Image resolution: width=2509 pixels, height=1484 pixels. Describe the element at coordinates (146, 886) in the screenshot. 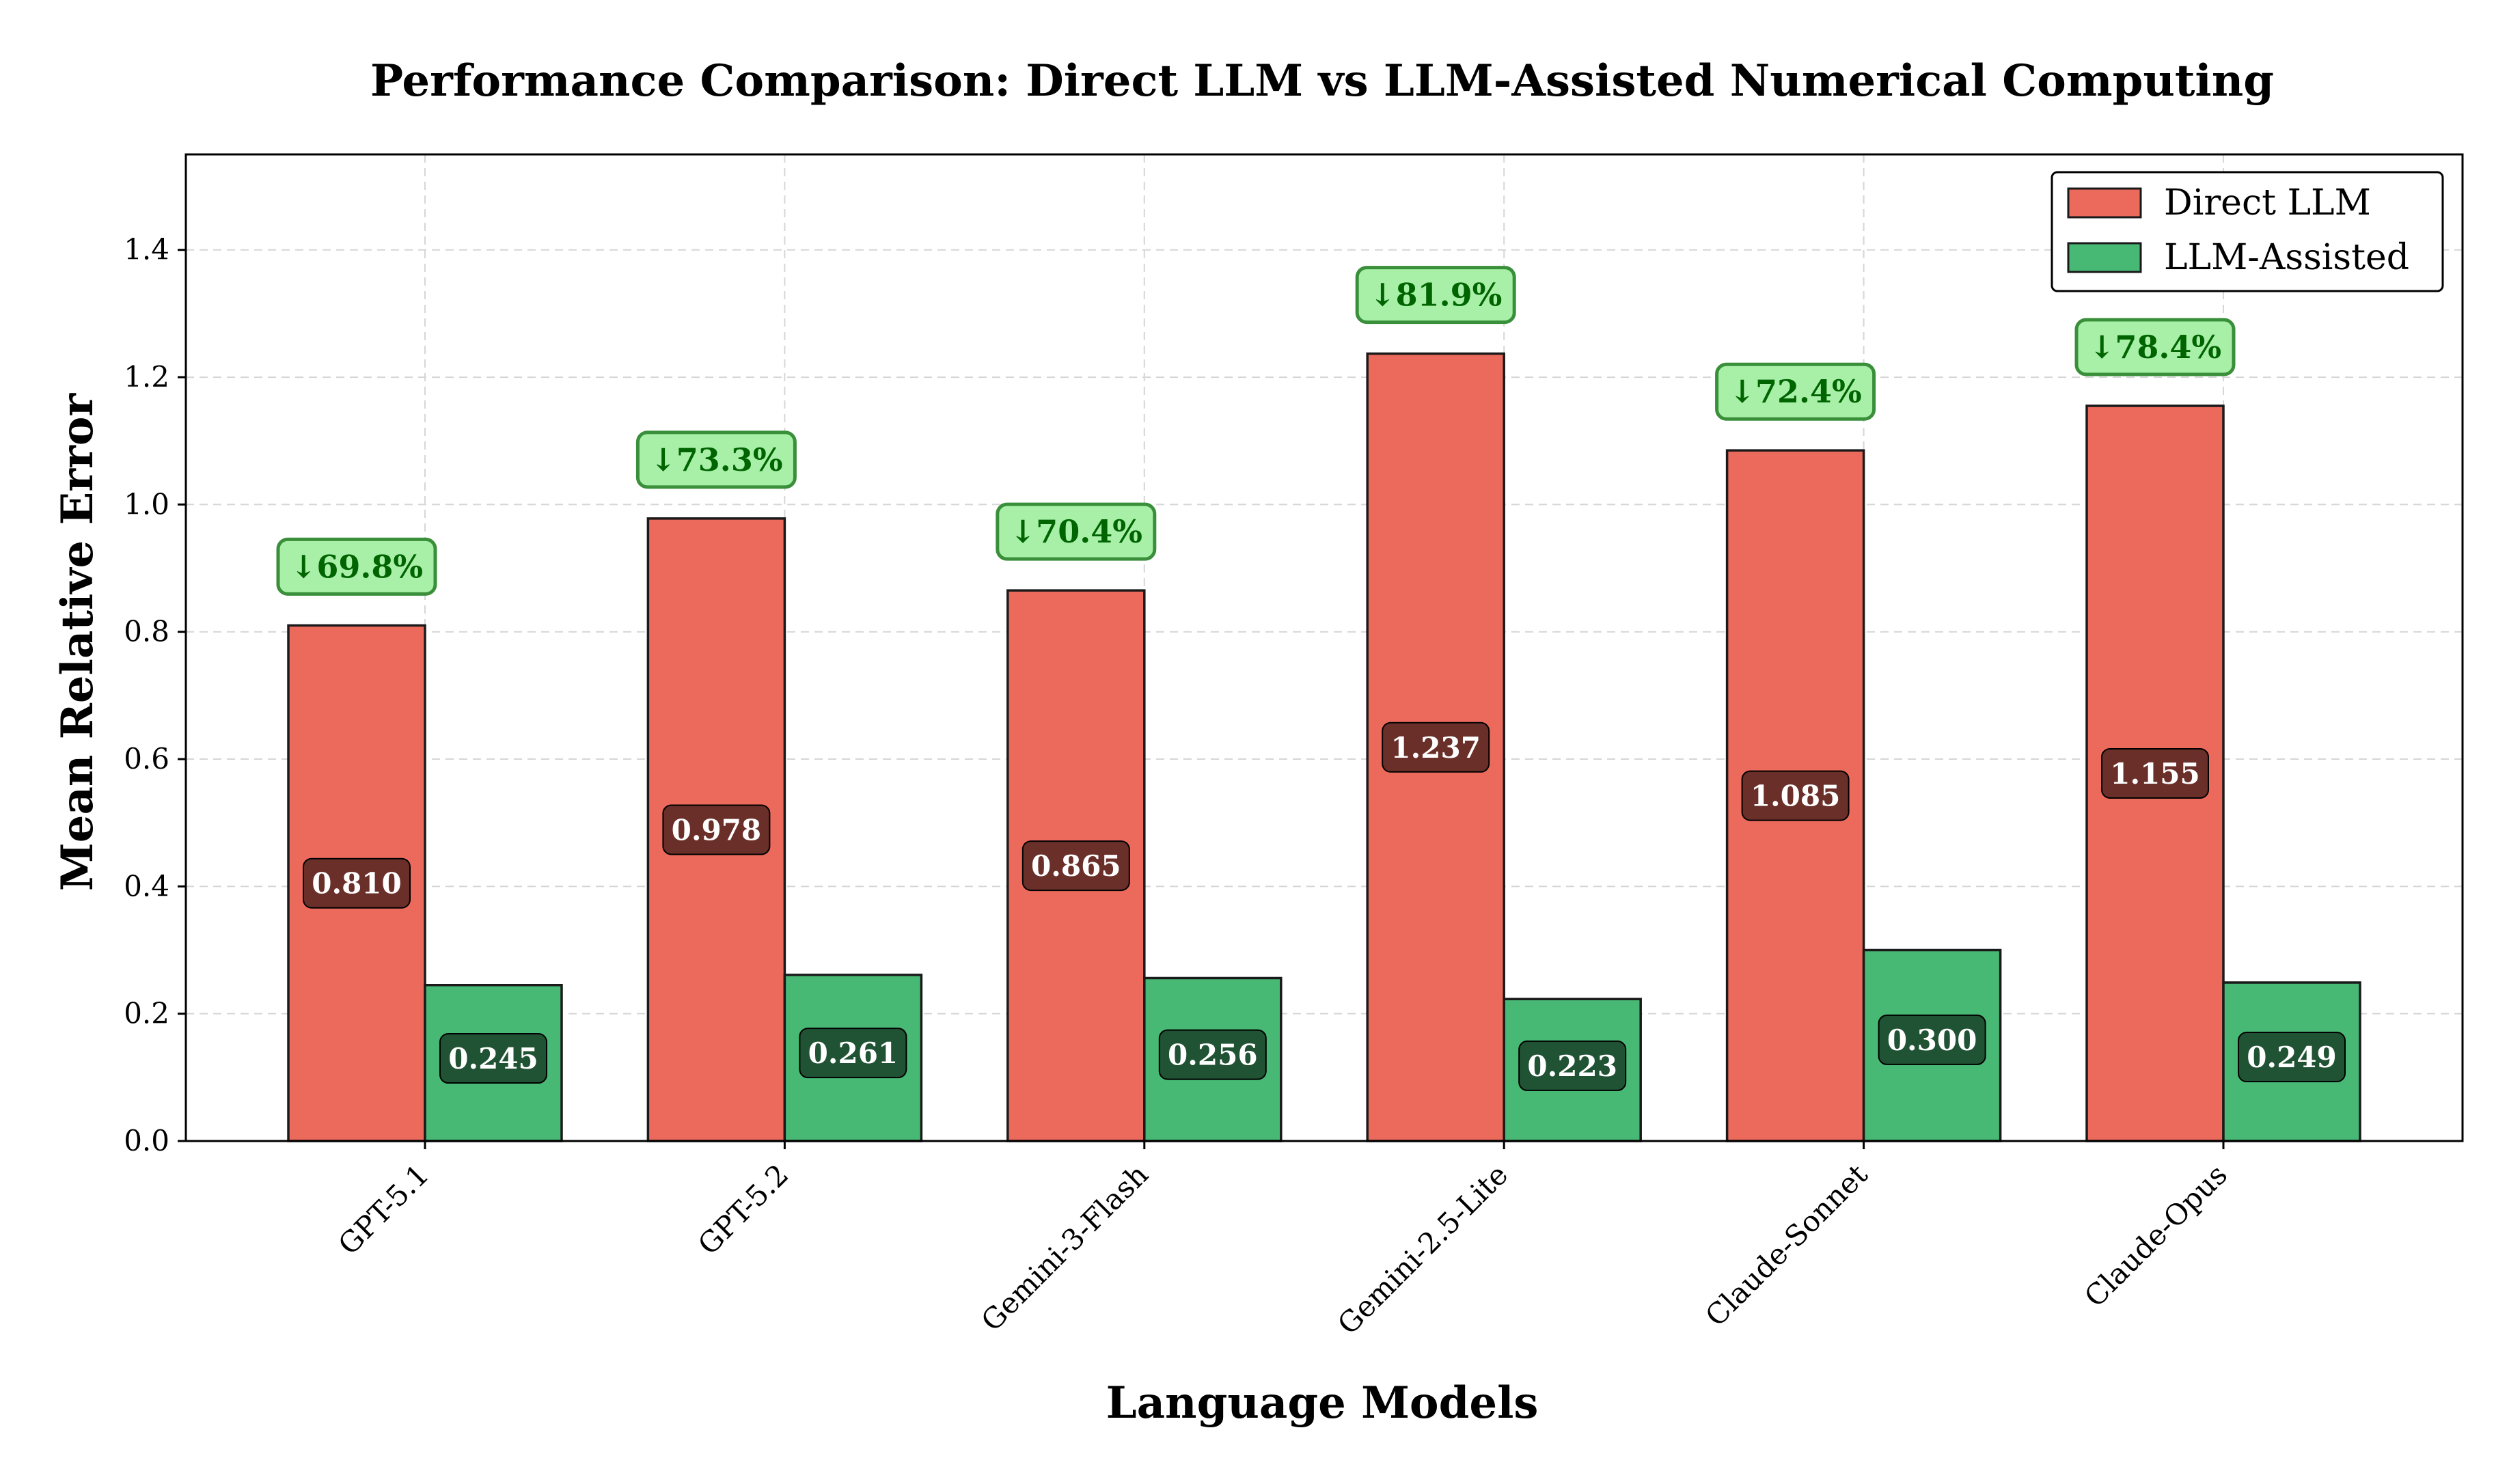

I see `y-tick-label: 0.4` at that location.